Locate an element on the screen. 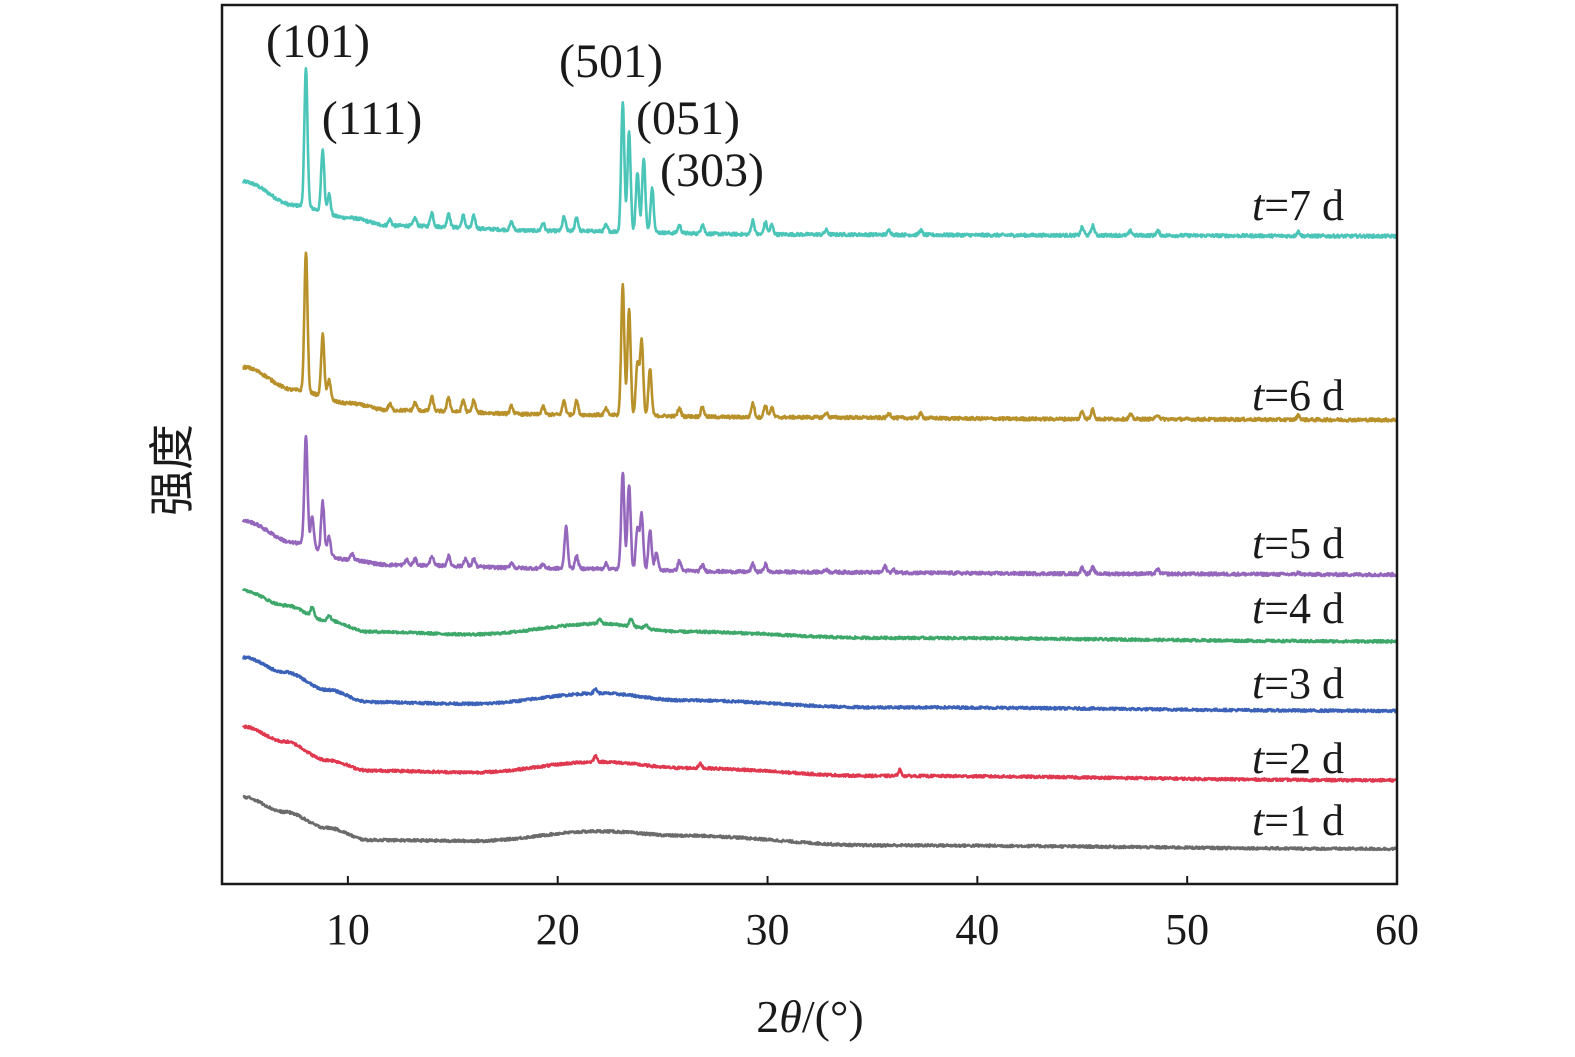 This screenshot has width=1575, height=1057. series-line-t6d is located at coordinates (820, 337).